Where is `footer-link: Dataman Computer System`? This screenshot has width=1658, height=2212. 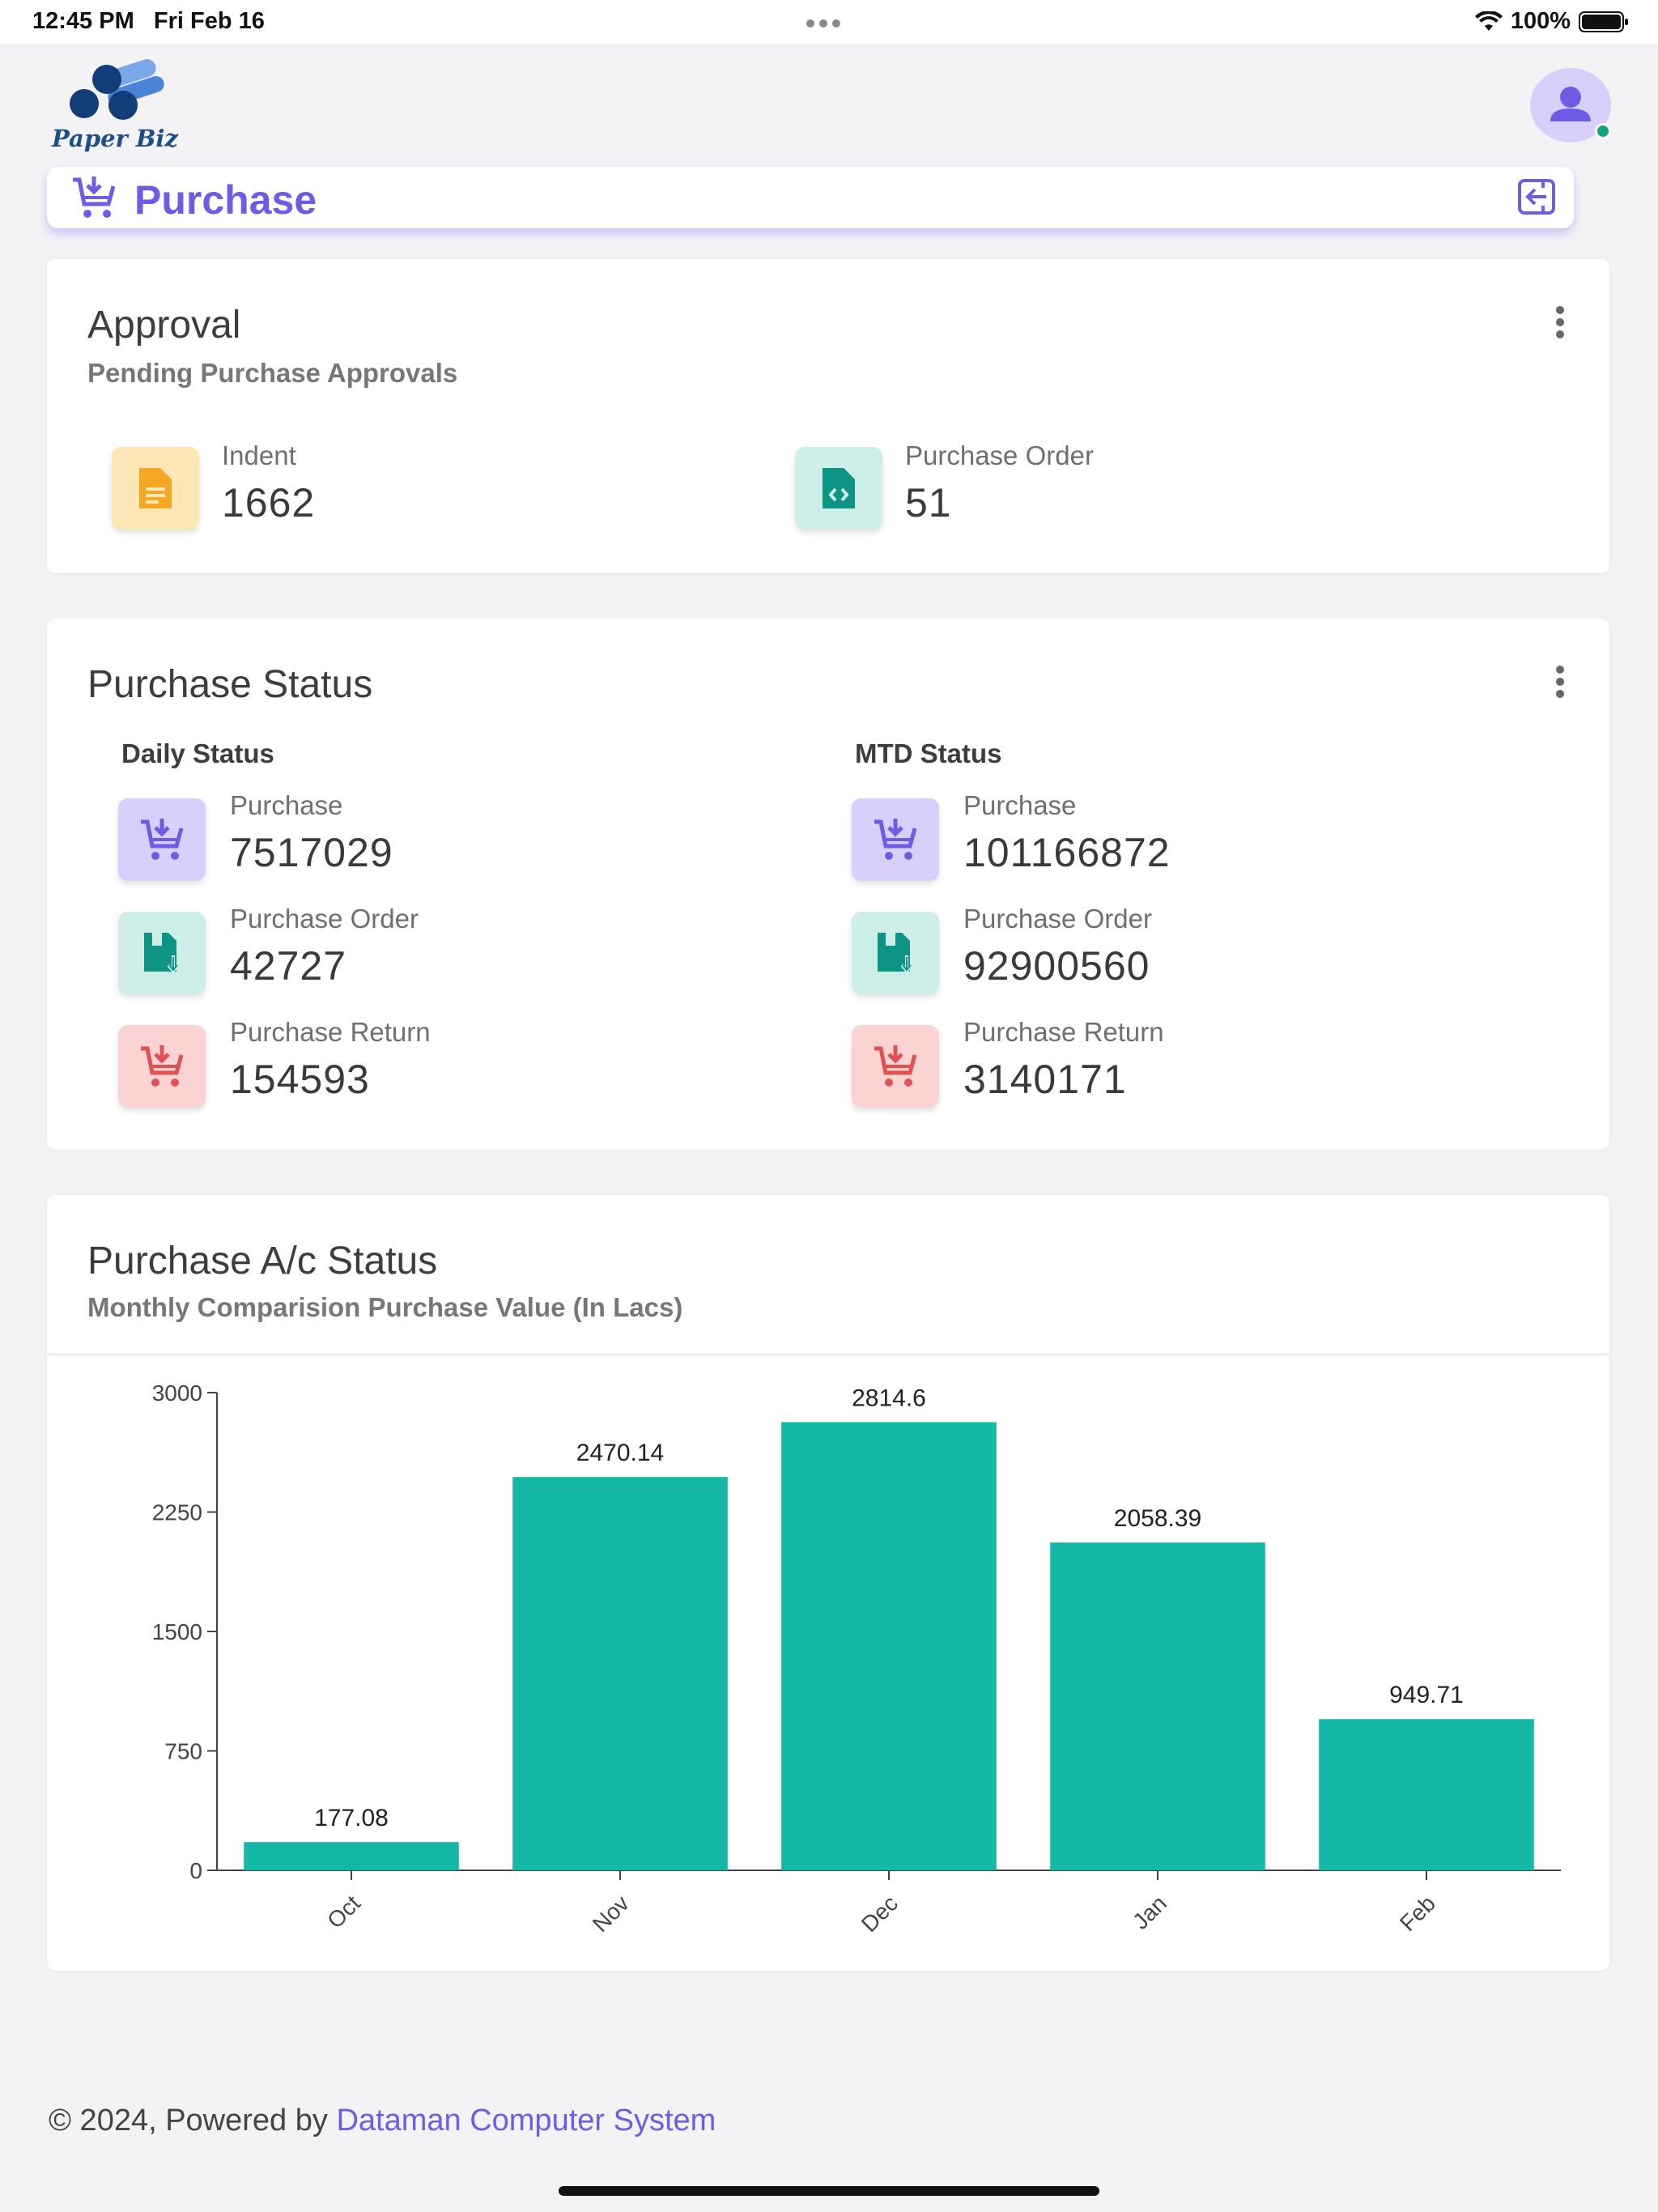 footer-link: Dataman Computer System is located at coordinates (526, 2121).